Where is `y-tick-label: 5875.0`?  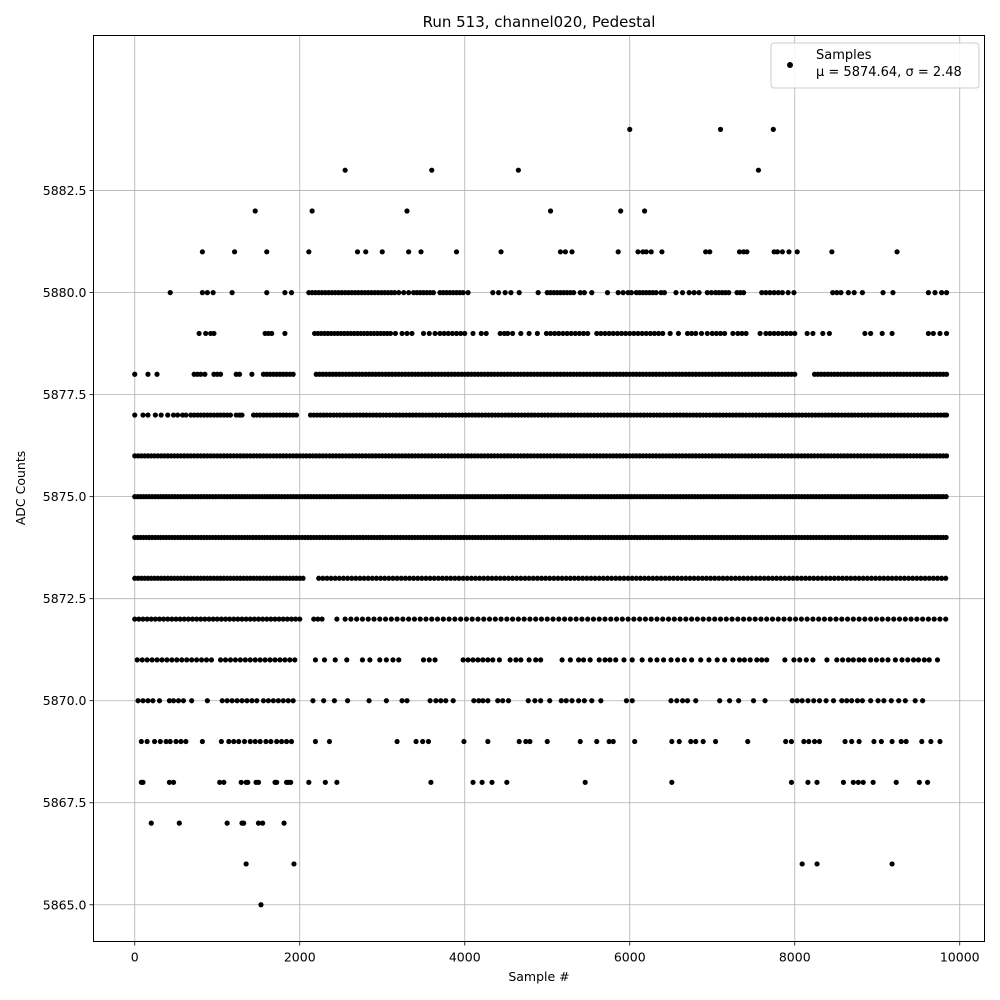 y-tick-label: 5875.0 is located at coordinates (65, 496).